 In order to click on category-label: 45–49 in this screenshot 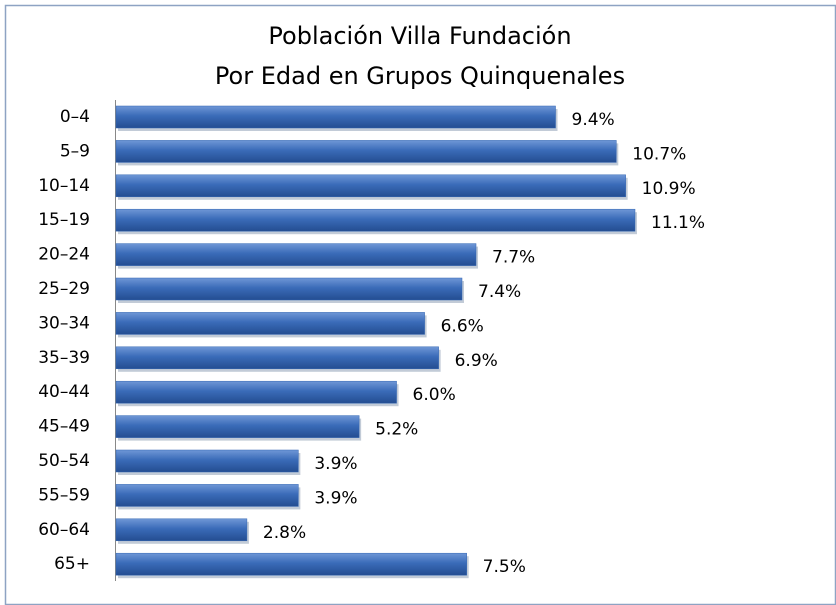, I will do `click(64, 427)`.